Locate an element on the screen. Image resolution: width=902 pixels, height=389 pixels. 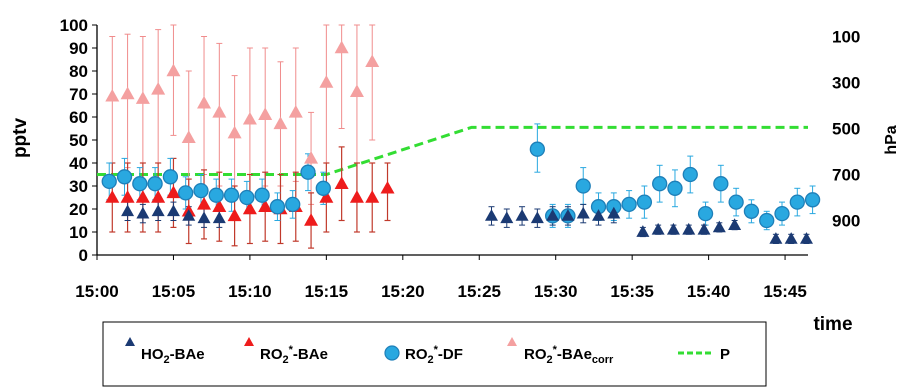
y-left-tick-label: 90 is located at coordinates (78, 48).